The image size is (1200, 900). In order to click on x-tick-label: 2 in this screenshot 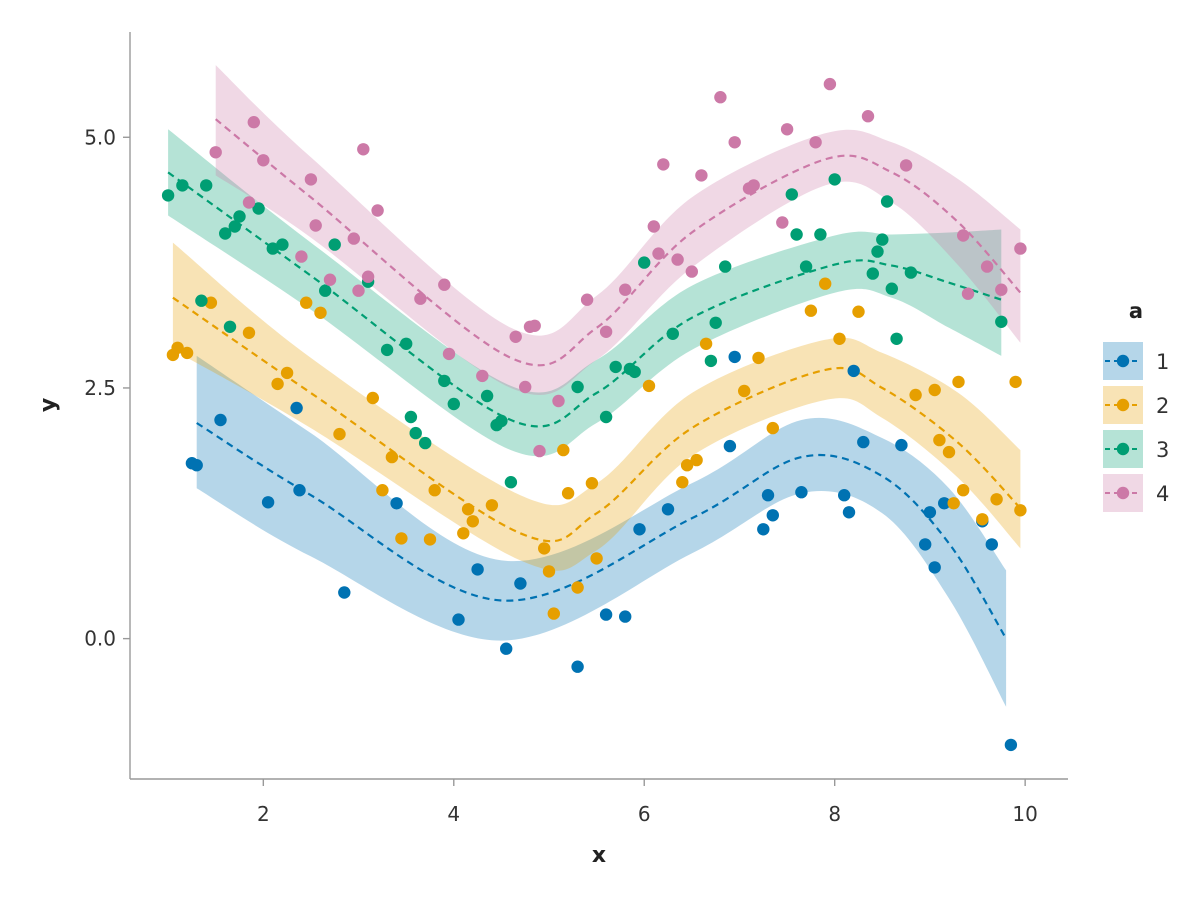, I will do `click(263, 814)`.